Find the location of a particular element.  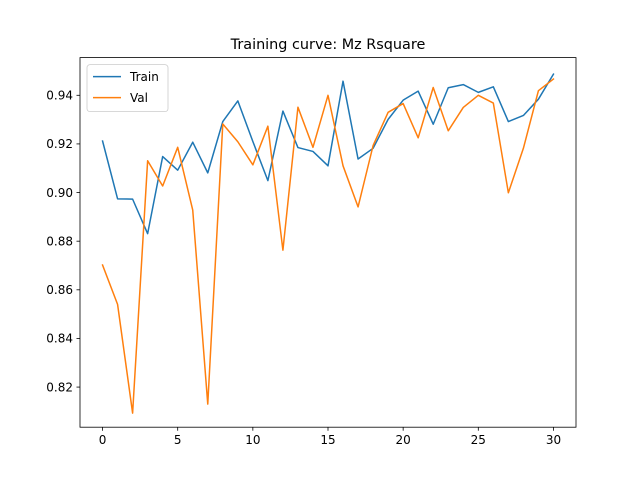

y-tick-label: 0.90 is located at coordinates (59, 193).